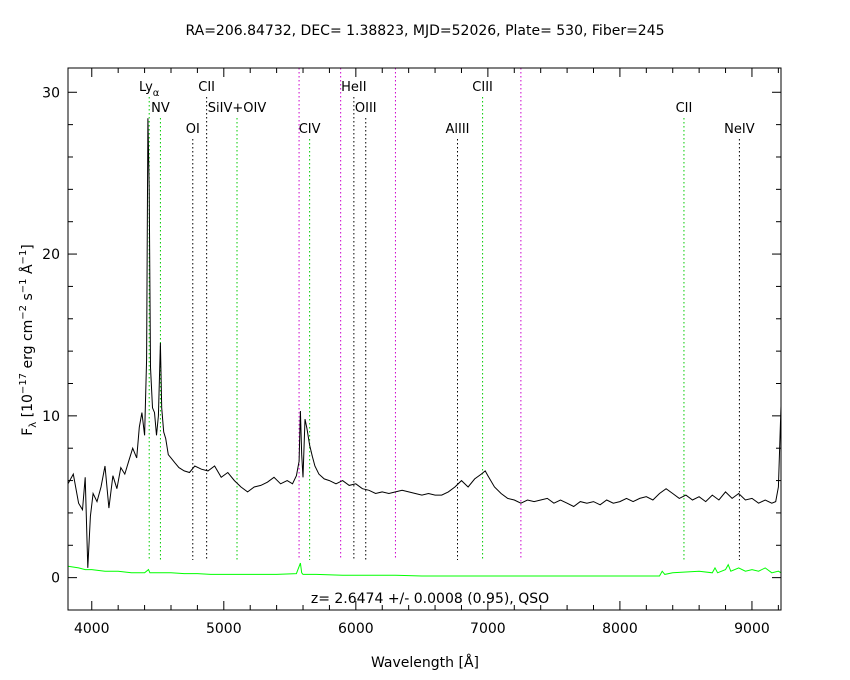  What do you see at coordinates (620, 629) in the screenshot?
I see `x-tick-label: 8000` at bounding box center [620, 629].